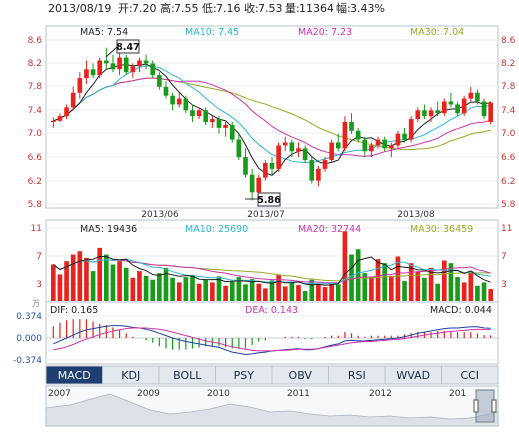 Image resolution: width=519 pixels, height=435 pixels. Describe the element at coordinates (29, 339) in the screenshot. I see `macd-tick: 0.000` at that location.